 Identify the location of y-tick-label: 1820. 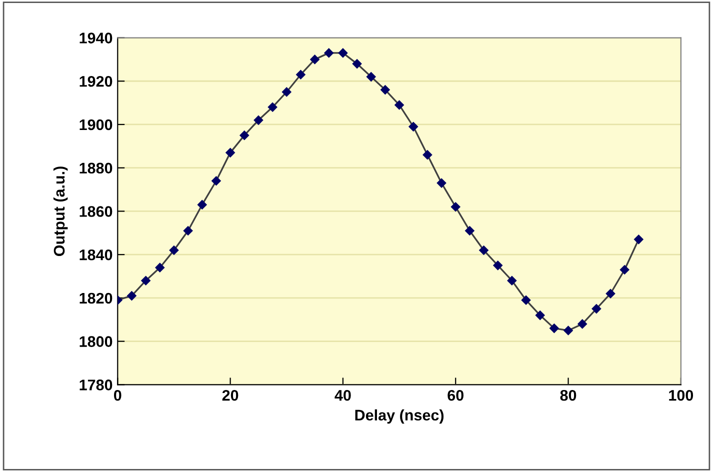
(96, 298).